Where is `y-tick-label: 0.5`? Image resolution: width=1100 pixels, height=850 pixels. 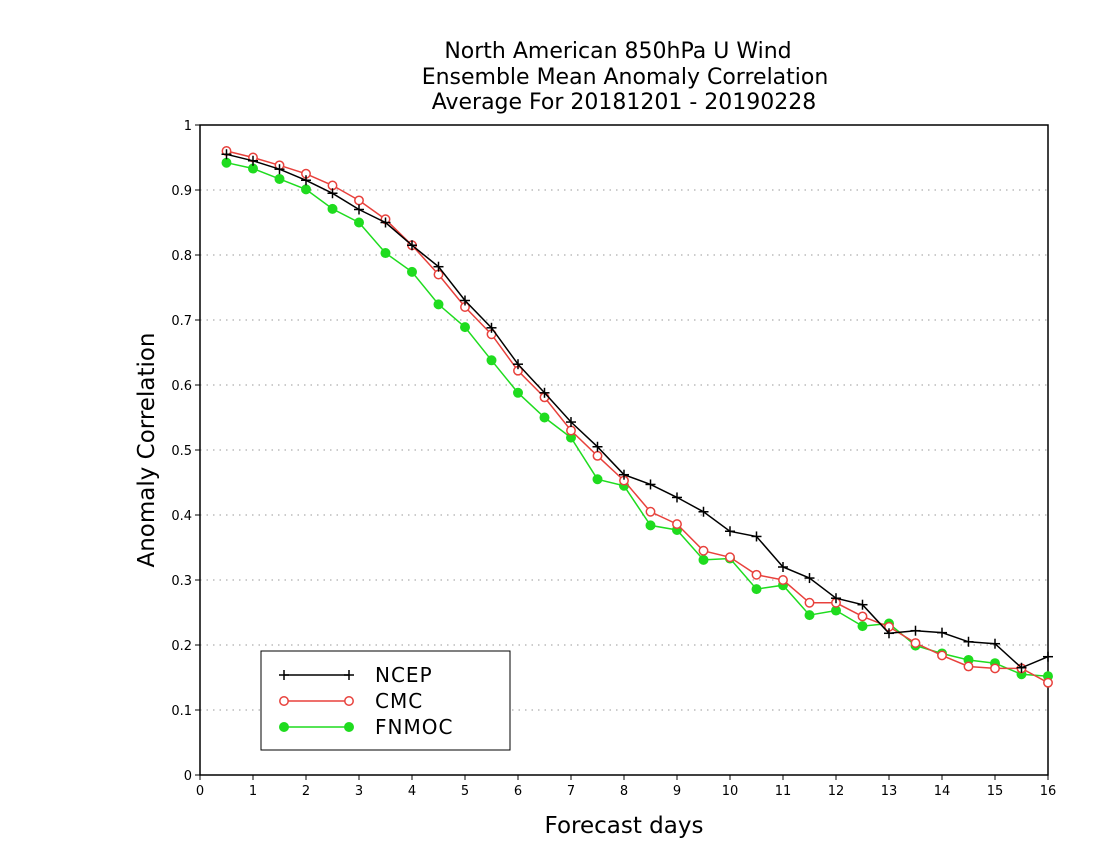 y-tick-label: 0.5 is located at coordinates (181, 451).